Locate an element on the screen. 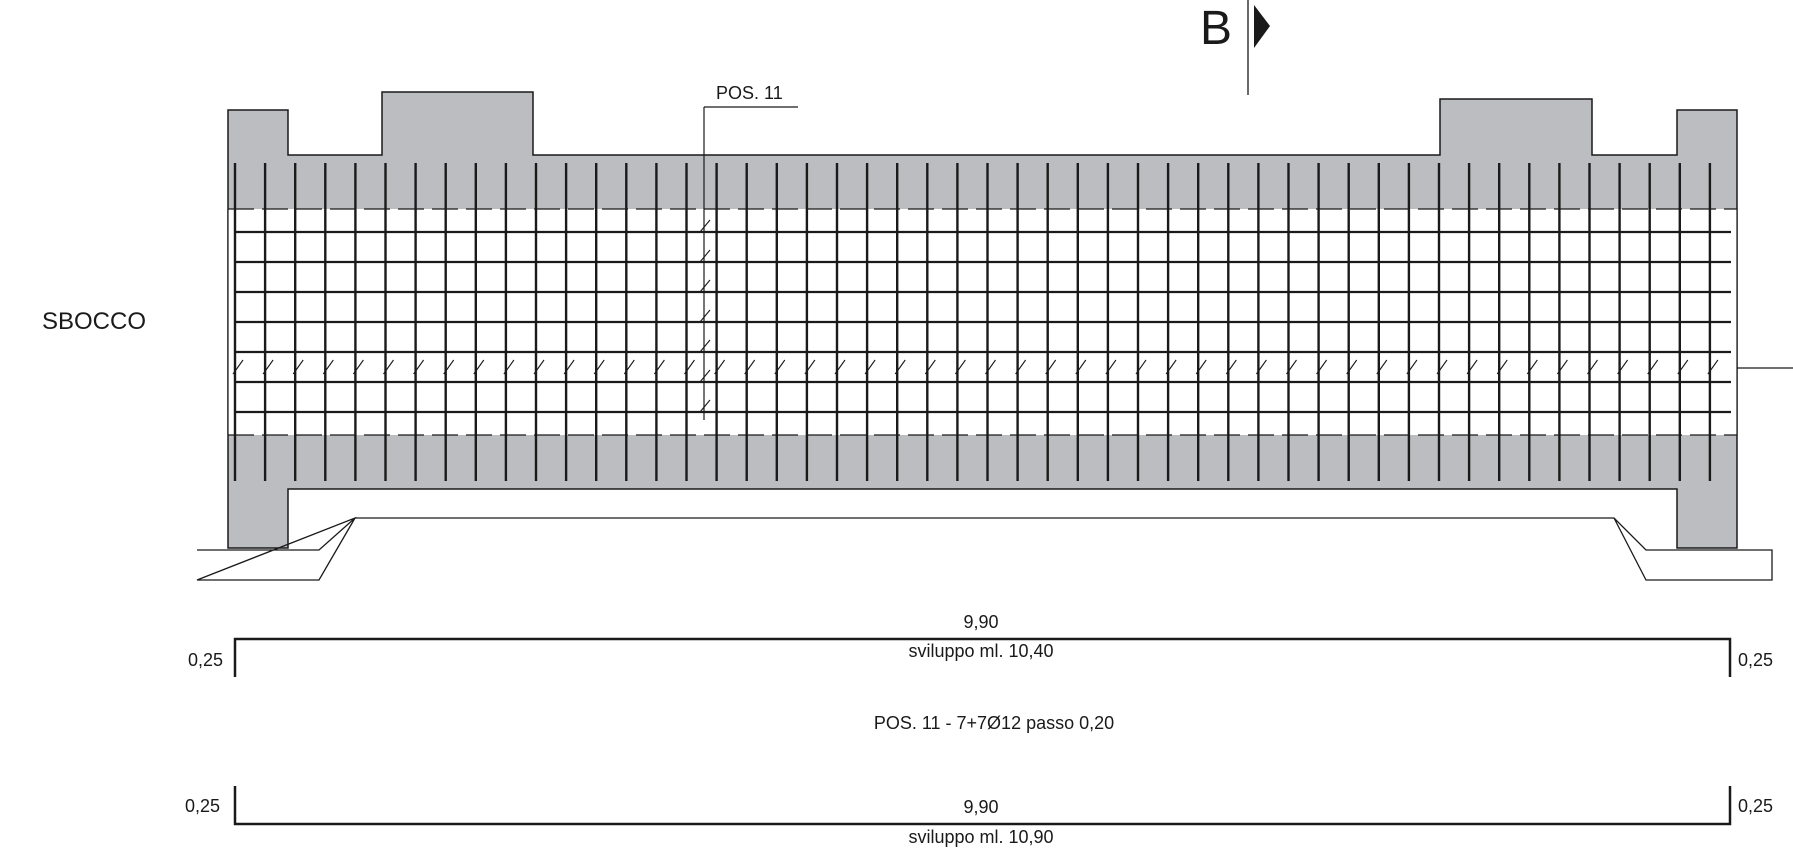  bar-ticks-row is located at coordinates (975, 367).